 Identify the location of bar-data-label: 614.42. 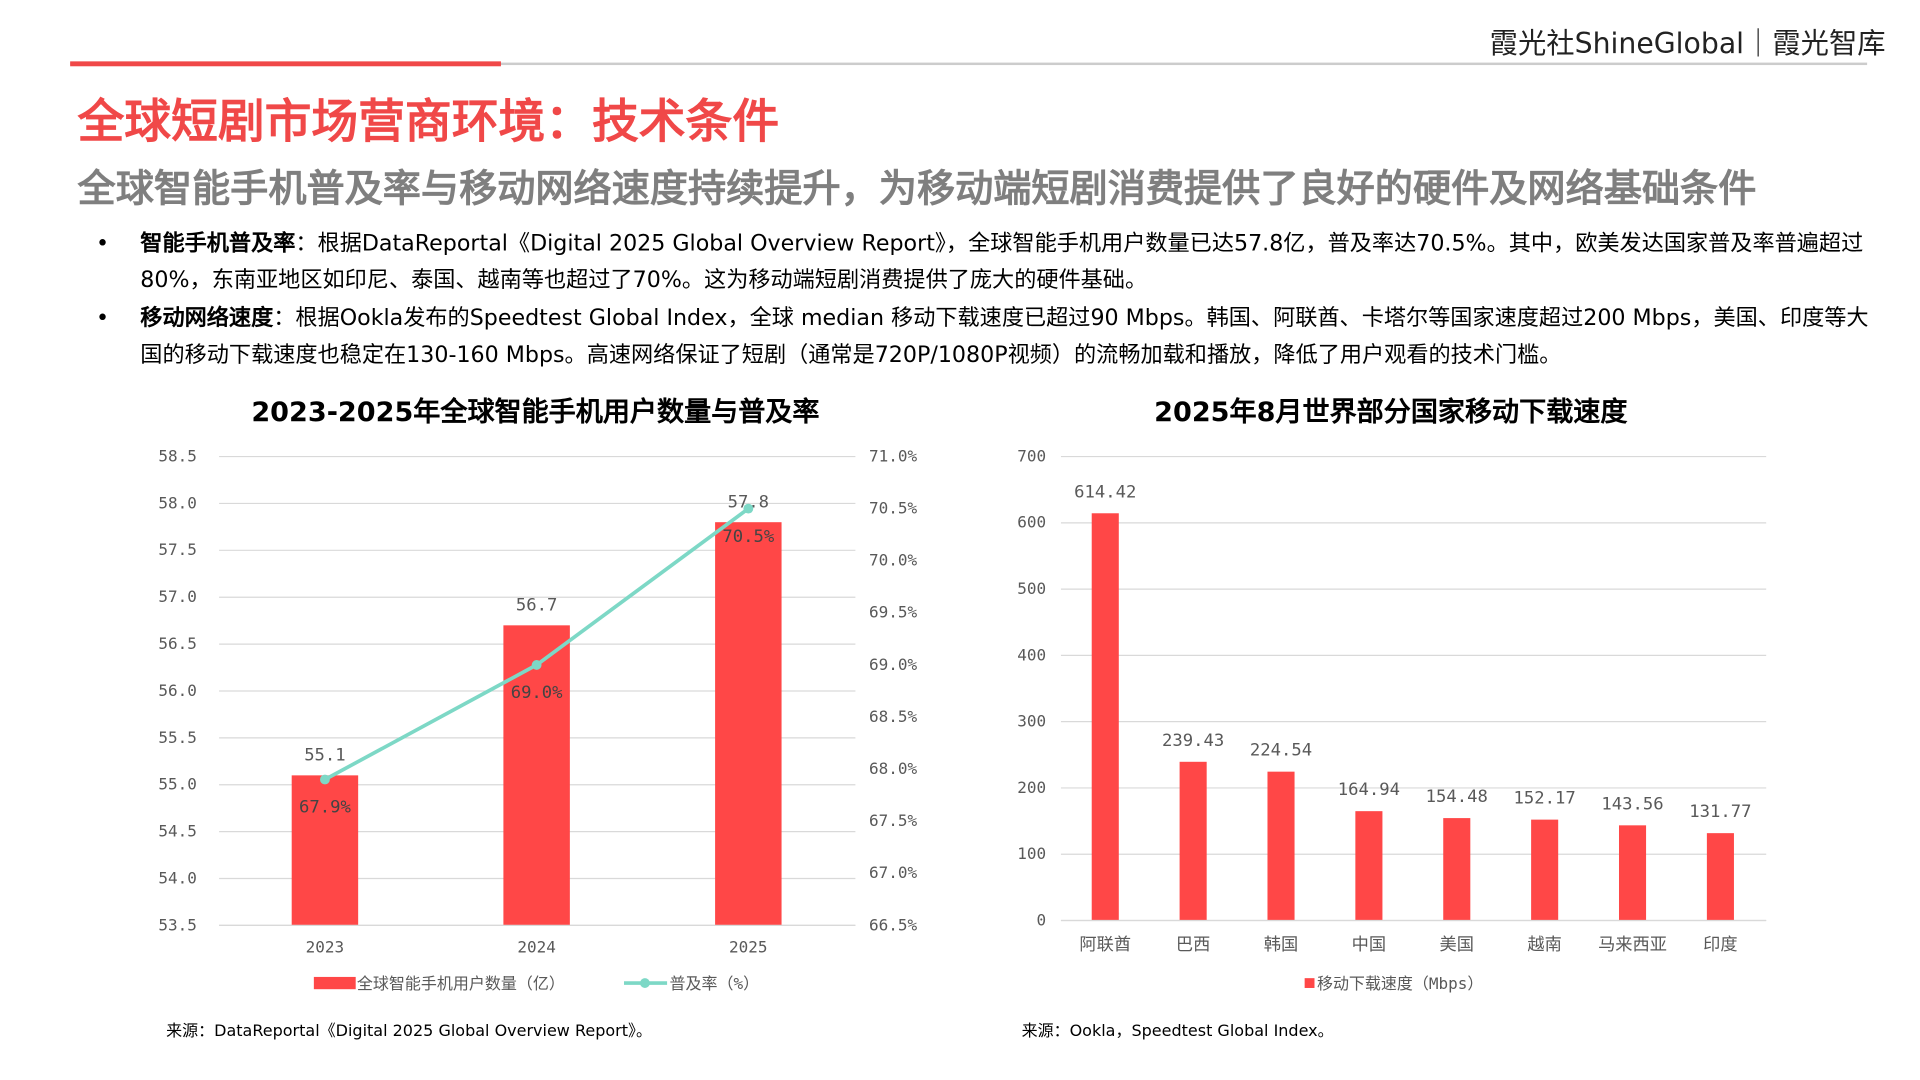
(1105, 492).